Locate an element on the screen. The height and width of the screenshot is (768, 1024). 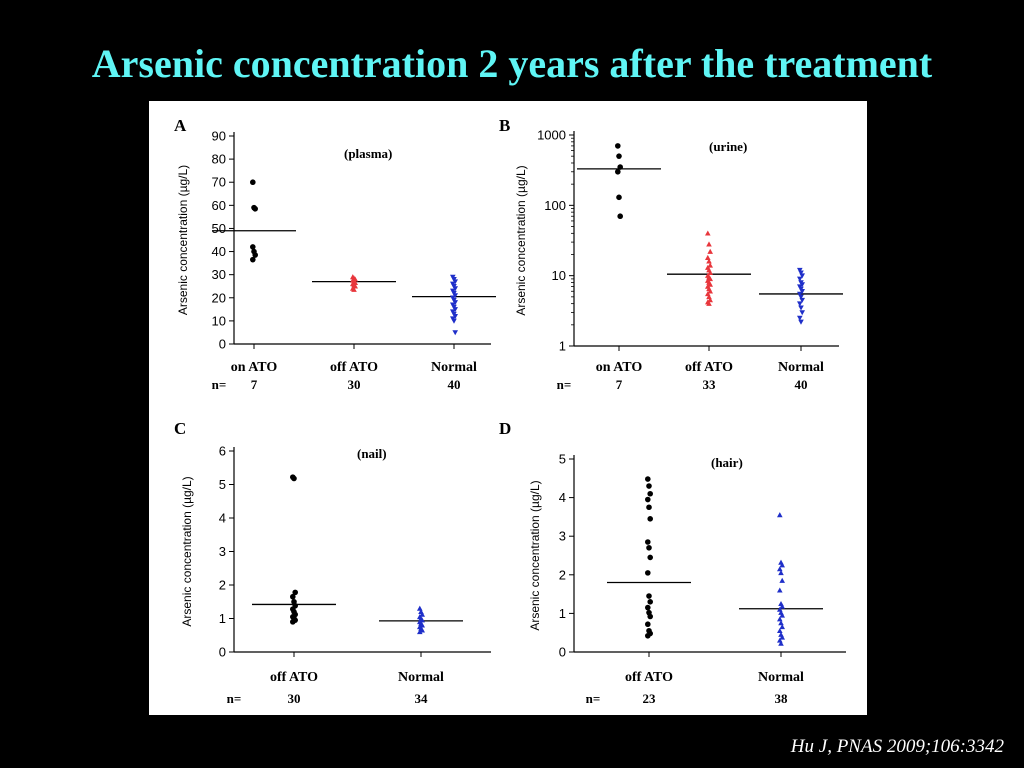
panel-letter: D is located at coordinates (505, 428).